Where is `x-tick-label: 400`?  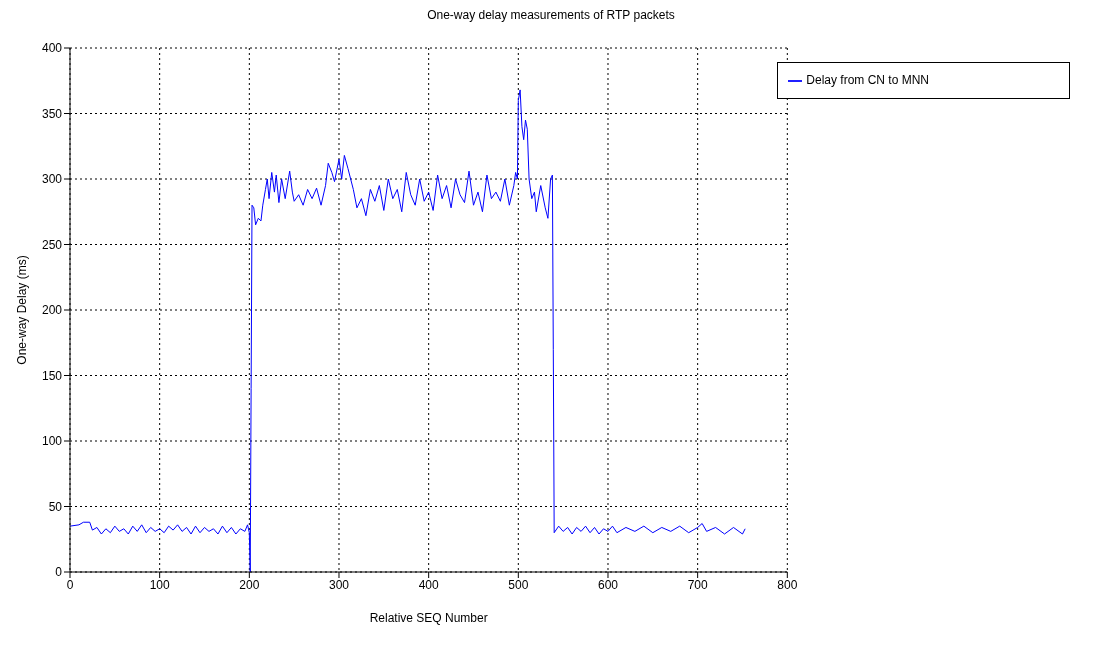
x-tick-label: 400 is located at coordinates (428, 584).